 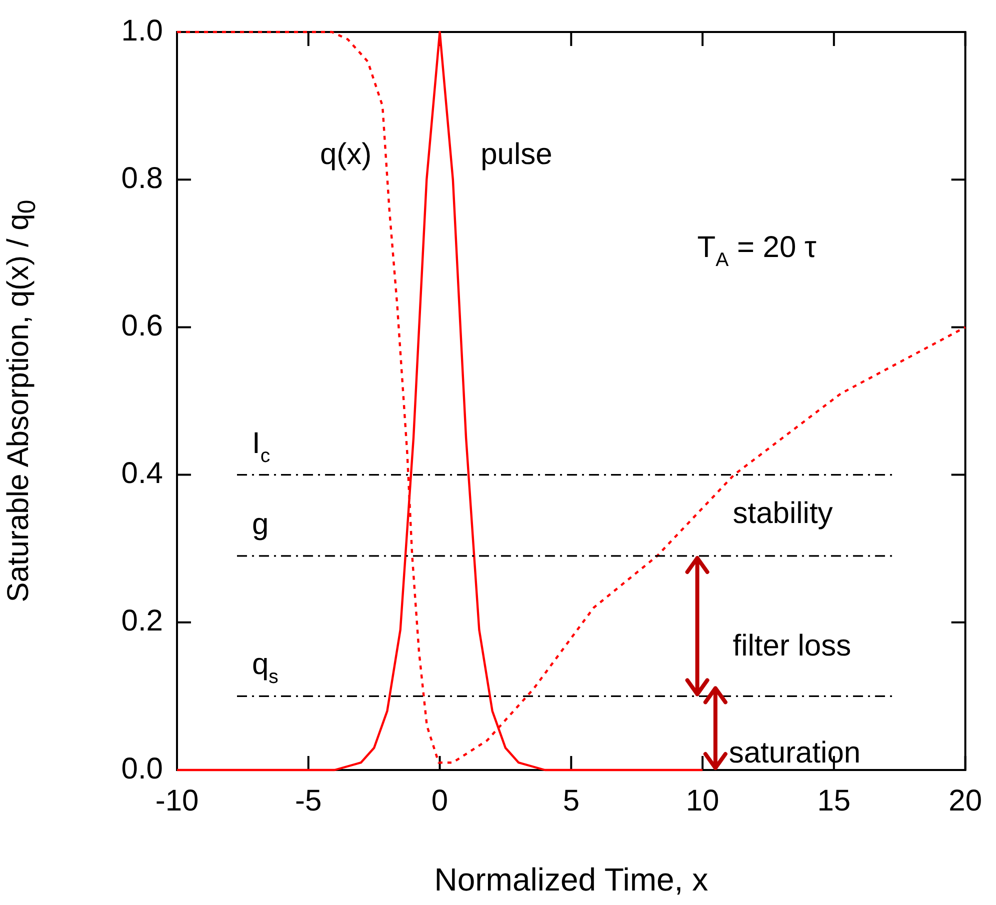 What do you see at coordinates (177, 801) in the screenshot?
I see `x-tick-label: -10` at bounding box center [177, 801].